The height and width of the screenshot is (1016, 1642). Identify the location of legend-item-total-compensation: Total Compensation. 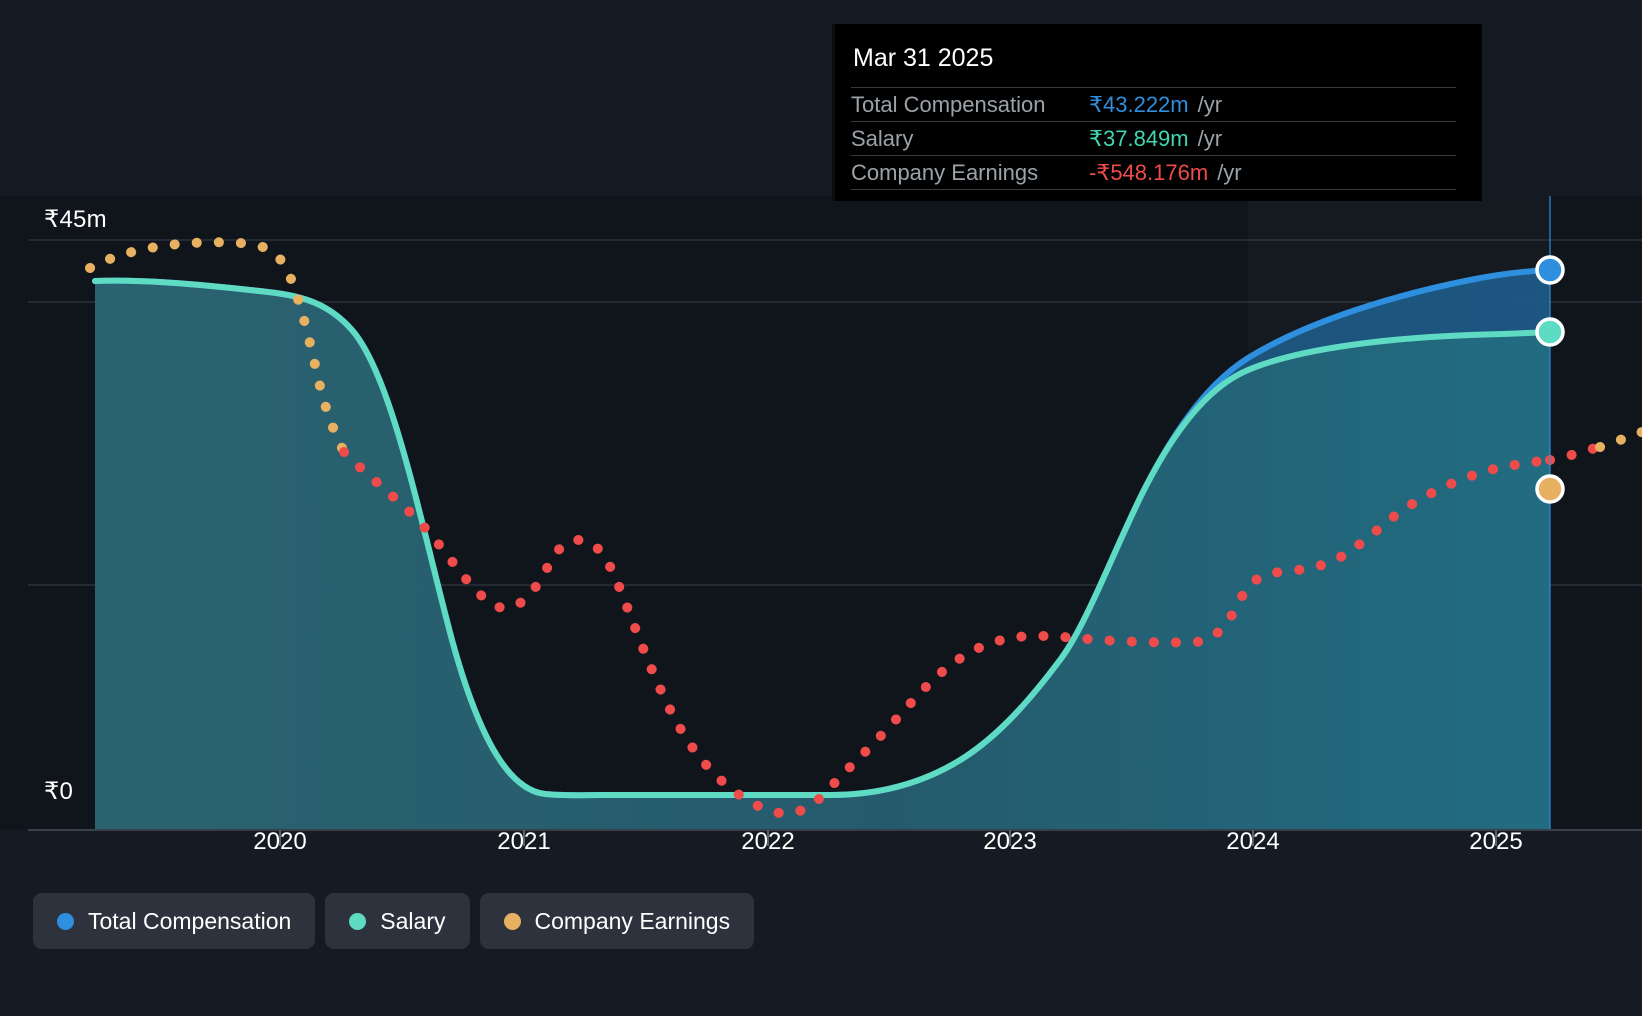
(174, 921).